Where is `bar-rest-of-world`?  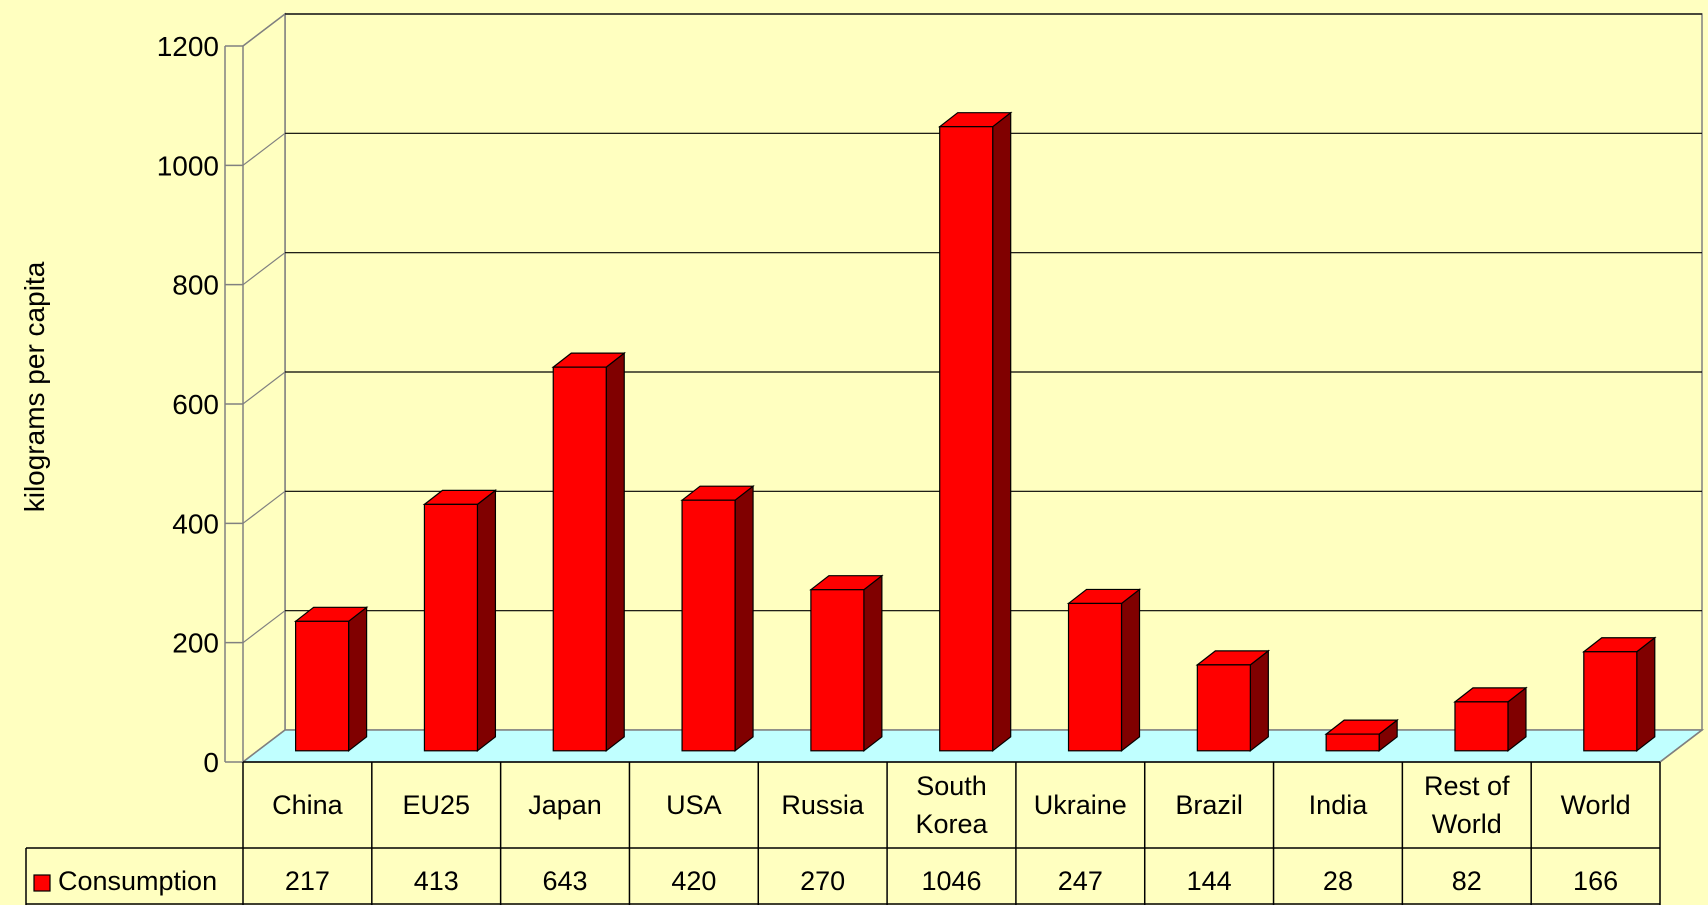
bar-rest-of-world is located at coordinates (1490, 719).